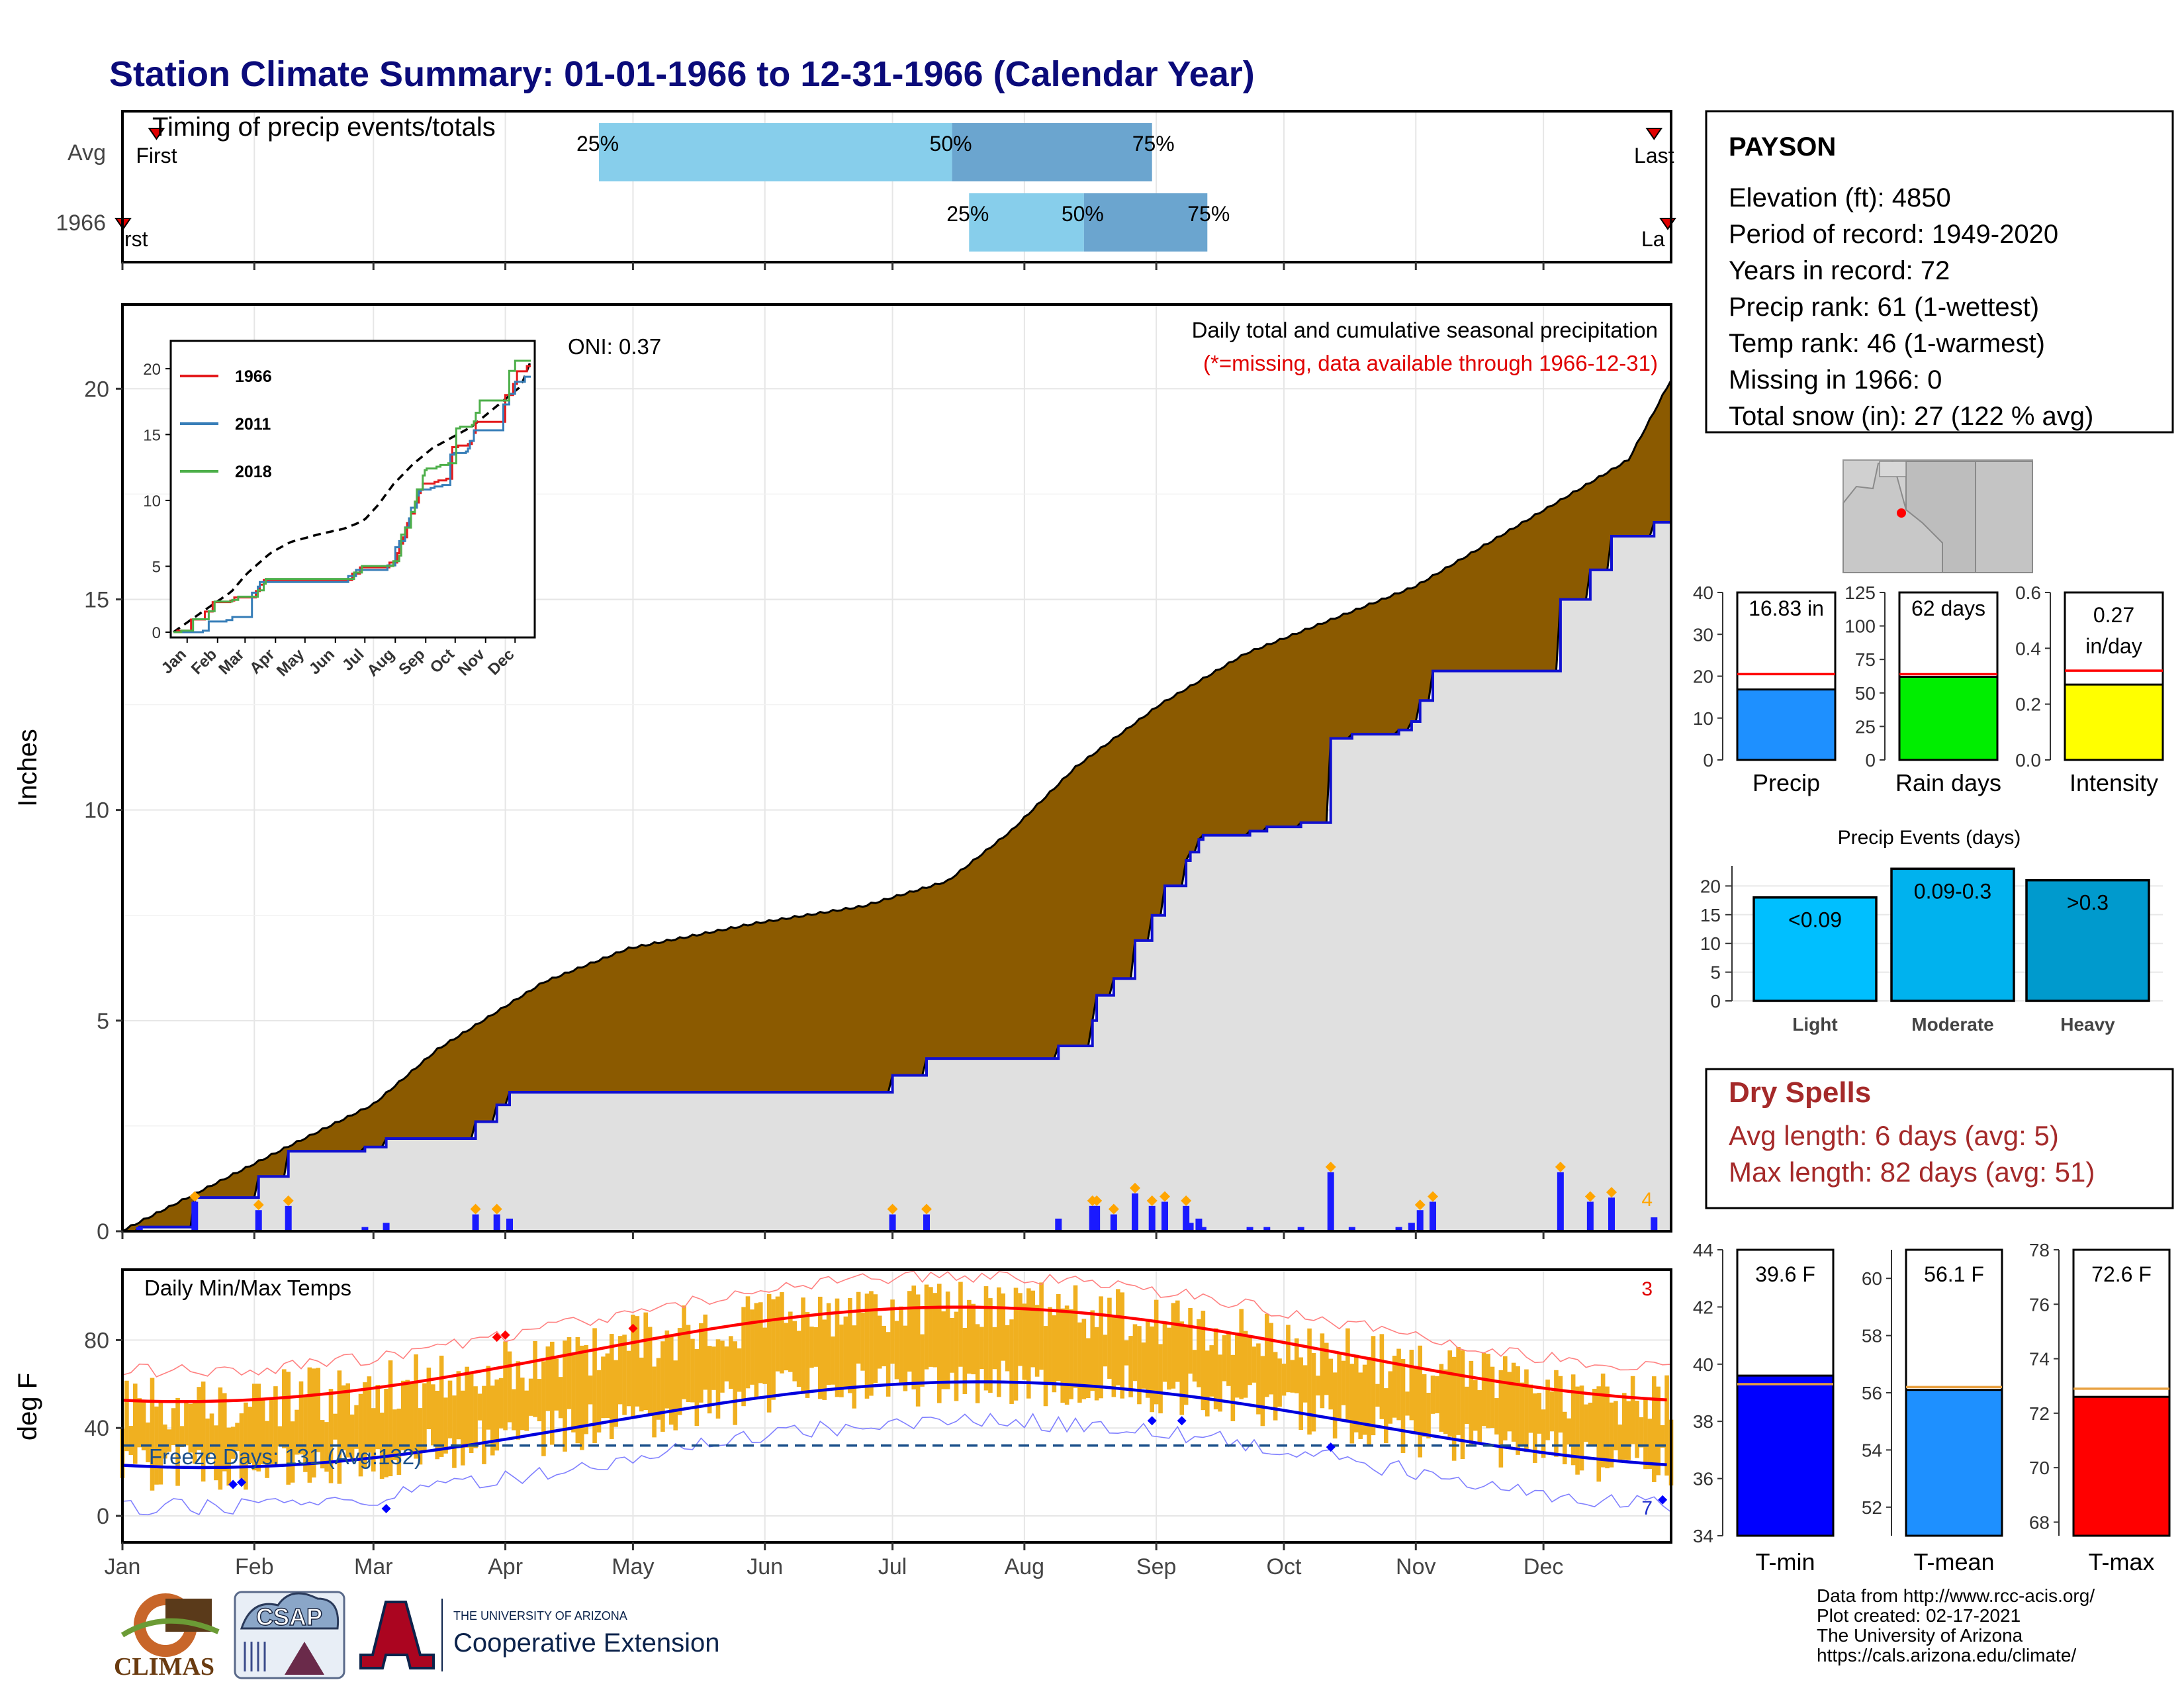  I want to click on avg-min-line, so click(894, 1425).